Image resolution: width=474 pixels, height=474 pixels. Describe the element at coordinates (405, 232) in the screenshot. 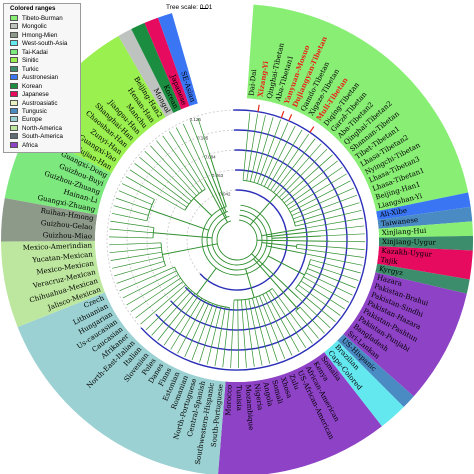

I see `leaf-label: Xinjiang-Hui` at that location.